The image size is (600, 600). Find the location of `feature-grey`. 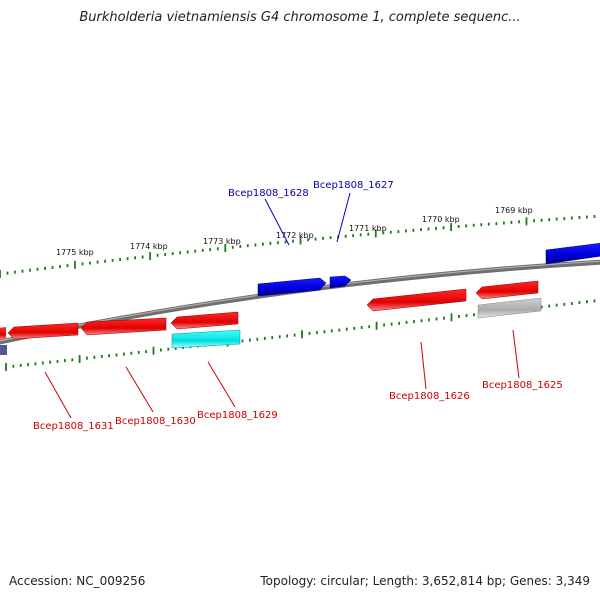

feature-grey is located at coordinates (509, 308).